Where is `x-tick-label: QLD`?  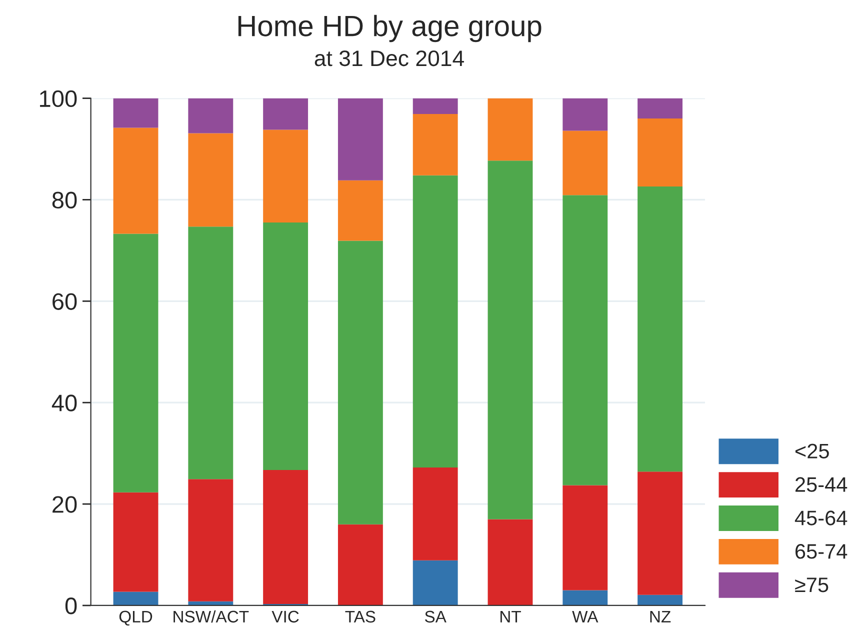
x-tick-label: QLD is located at coordinates (135, 618).